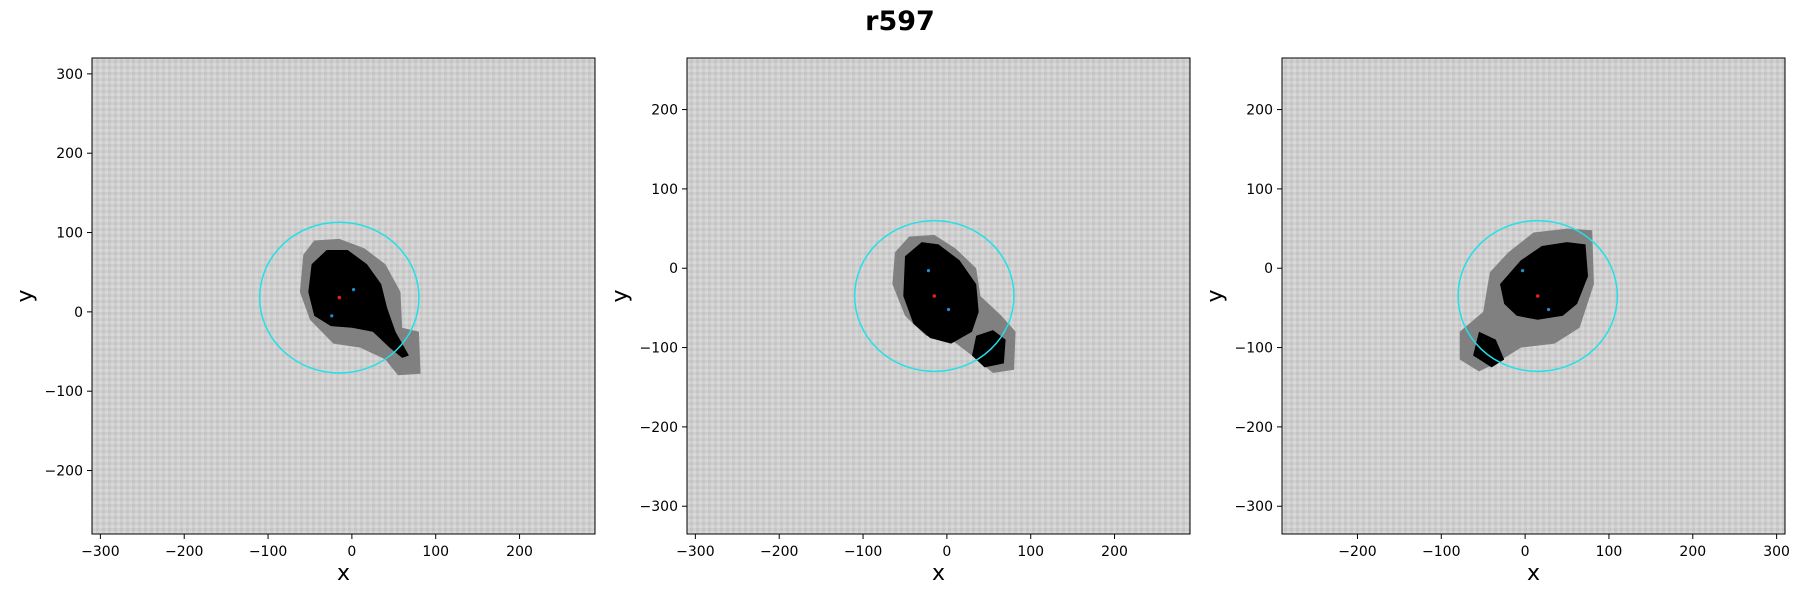 This screenshot has height=600, width=1800. Describe the element at coordinates (69, 75) in the screenshot. I see `y-tick-label: 300` at that location.